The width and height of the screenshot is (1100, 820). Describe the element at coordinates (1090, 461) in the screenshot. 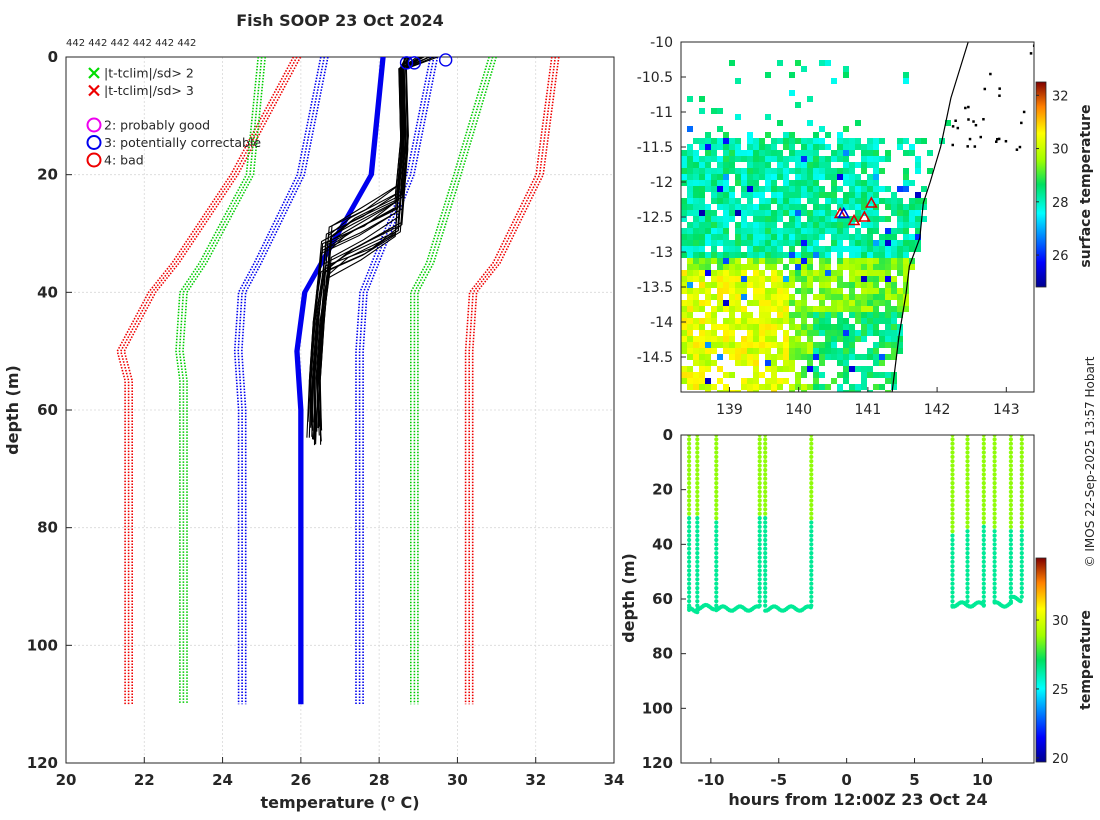

I see `credit-label: © IMOS 22-Sep-2025 13:57 Hobart` at that location.